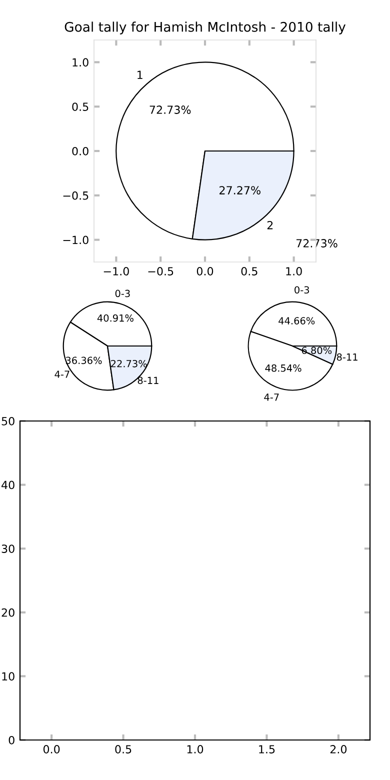 The image size is (390, 780). I want to click on data-label: 40.91%, so click(115, 318).